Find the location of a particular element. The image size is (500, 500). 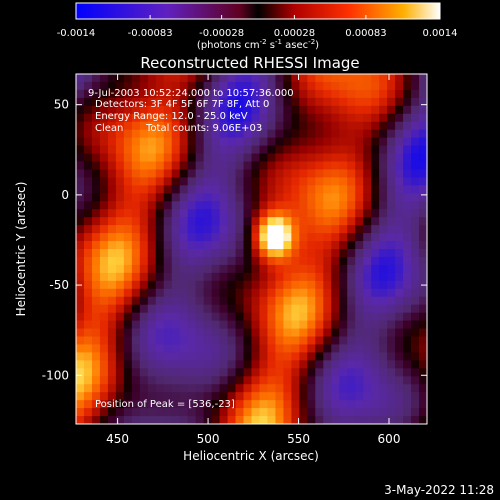

x-axis-label: Heliocentric X (arcsec) is located at coordinates (251, 456).